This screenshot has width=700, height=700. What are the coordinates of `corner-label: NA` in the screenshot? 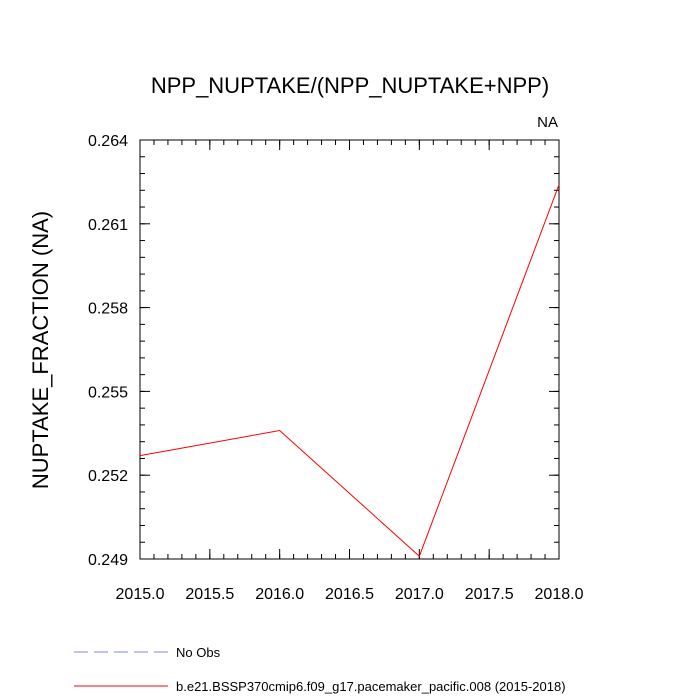 It's located at (547, 122).